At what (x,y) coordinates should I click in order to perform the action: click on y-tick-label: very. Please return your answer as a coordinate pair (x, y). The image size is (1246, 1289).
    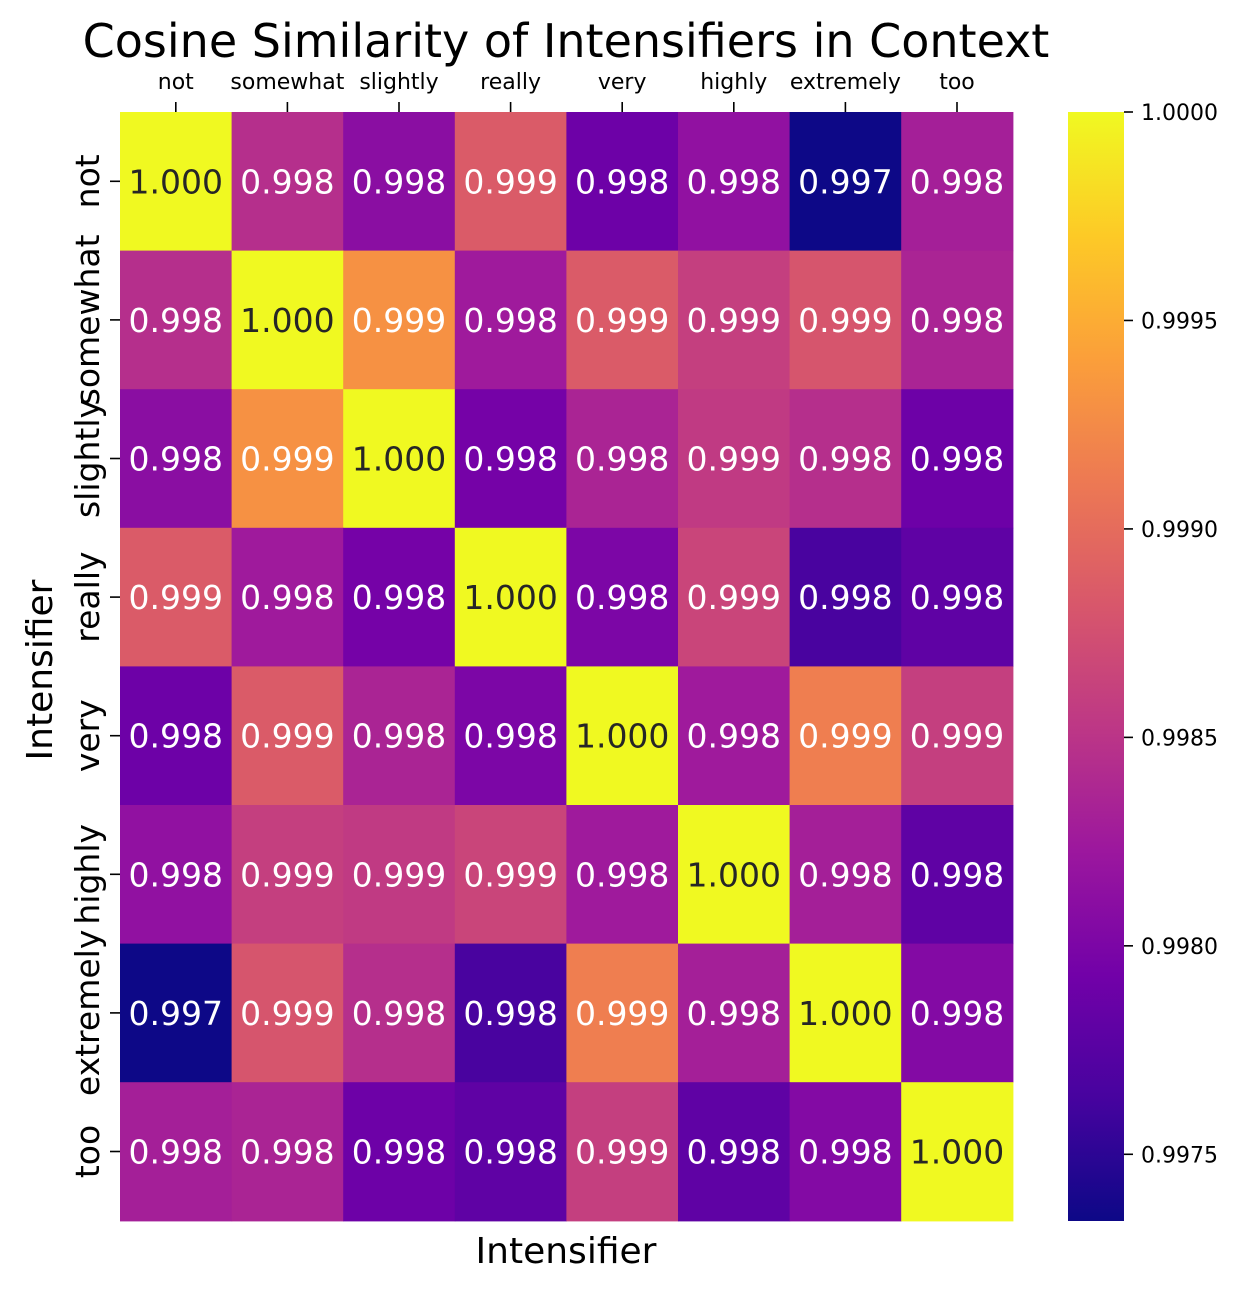
    Looking at the image, I should click on (87, 735).